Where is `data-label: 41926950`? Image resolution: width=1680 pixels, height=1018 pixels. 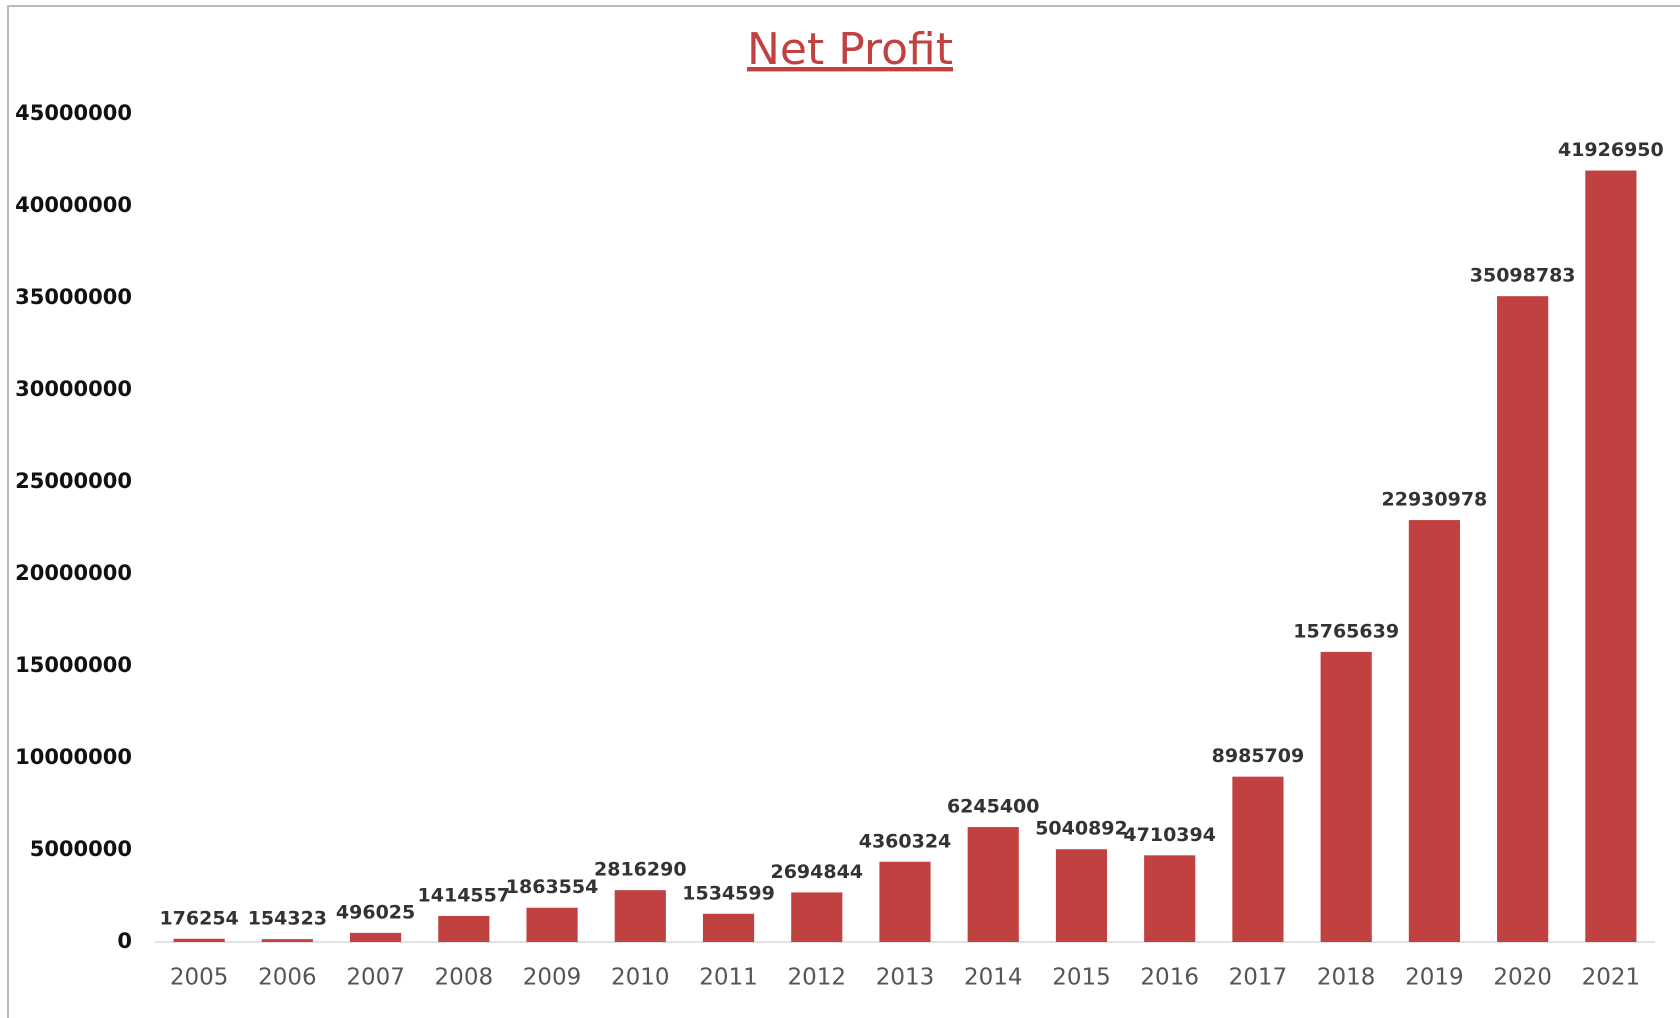
data-label: 41926950 is located at coordinates (1611, 150).